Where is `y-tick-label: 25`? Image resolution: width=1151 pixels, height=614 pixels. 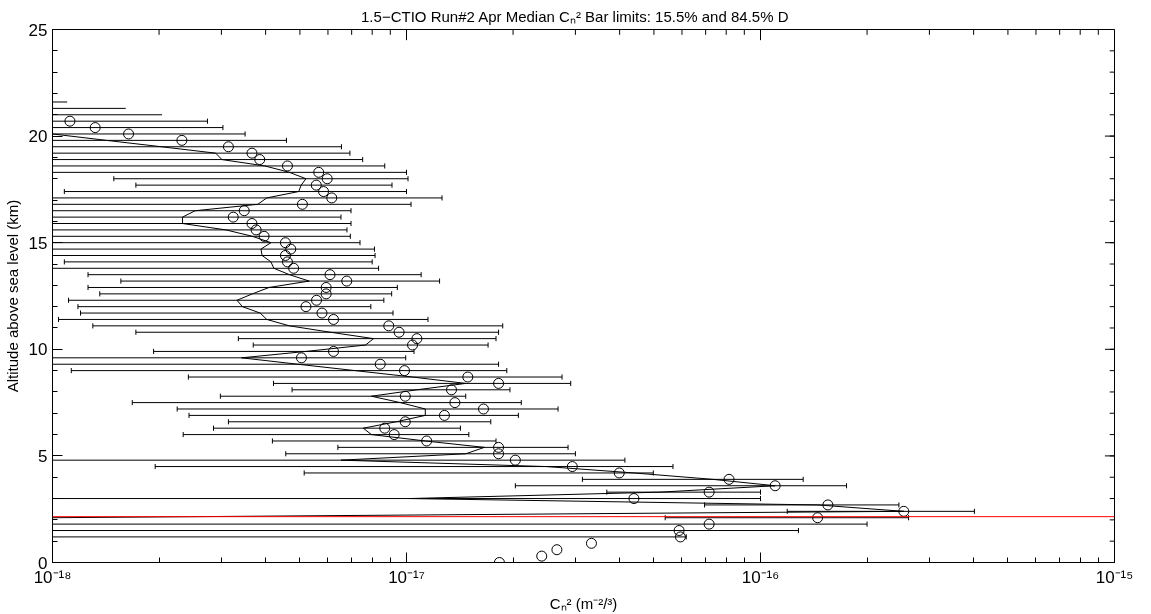 y-tick-label: 25 is located at coordinates (38, 30).